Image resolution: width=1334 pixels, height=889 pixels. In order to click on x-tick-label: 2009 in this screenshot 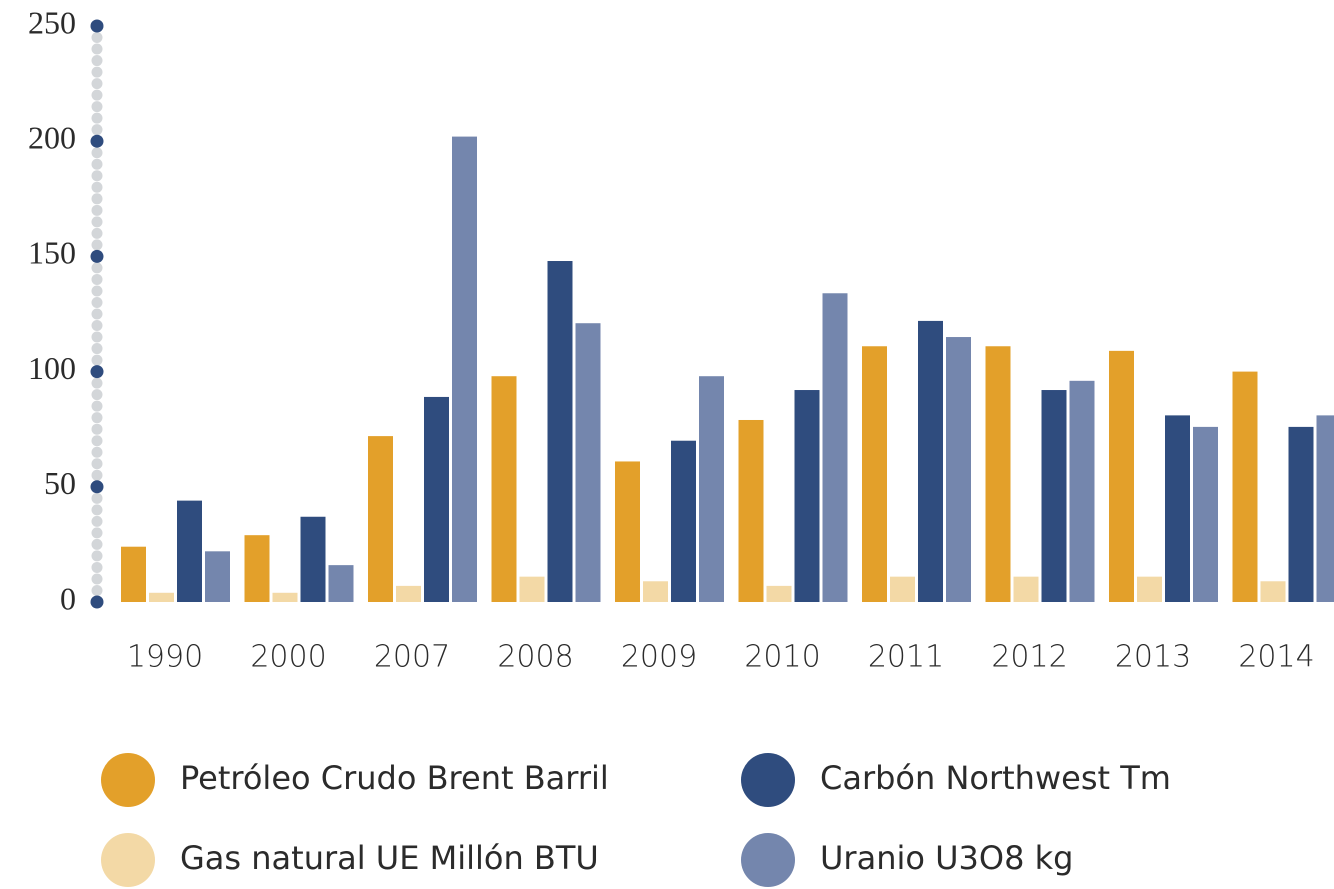, I will do `click(659, 657)`.